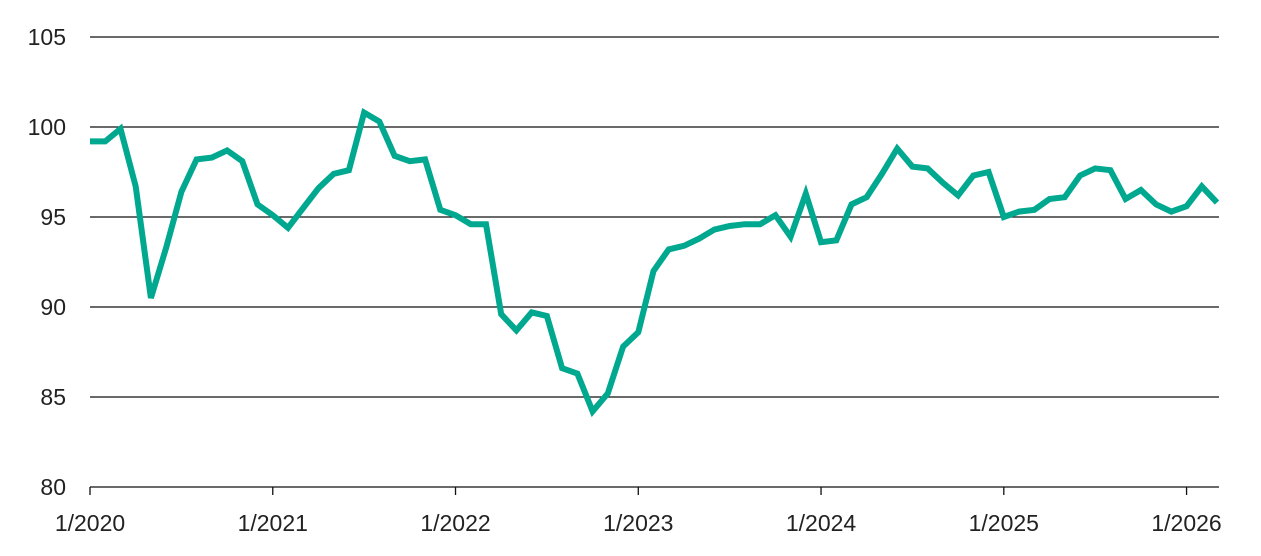 The height and width of the screenshot is (556, 1261). What do you see at coordinates (1004, 523) in the screenshot?
I see `x-tick-label: 1/2025` at bounding box center [1004, 523].